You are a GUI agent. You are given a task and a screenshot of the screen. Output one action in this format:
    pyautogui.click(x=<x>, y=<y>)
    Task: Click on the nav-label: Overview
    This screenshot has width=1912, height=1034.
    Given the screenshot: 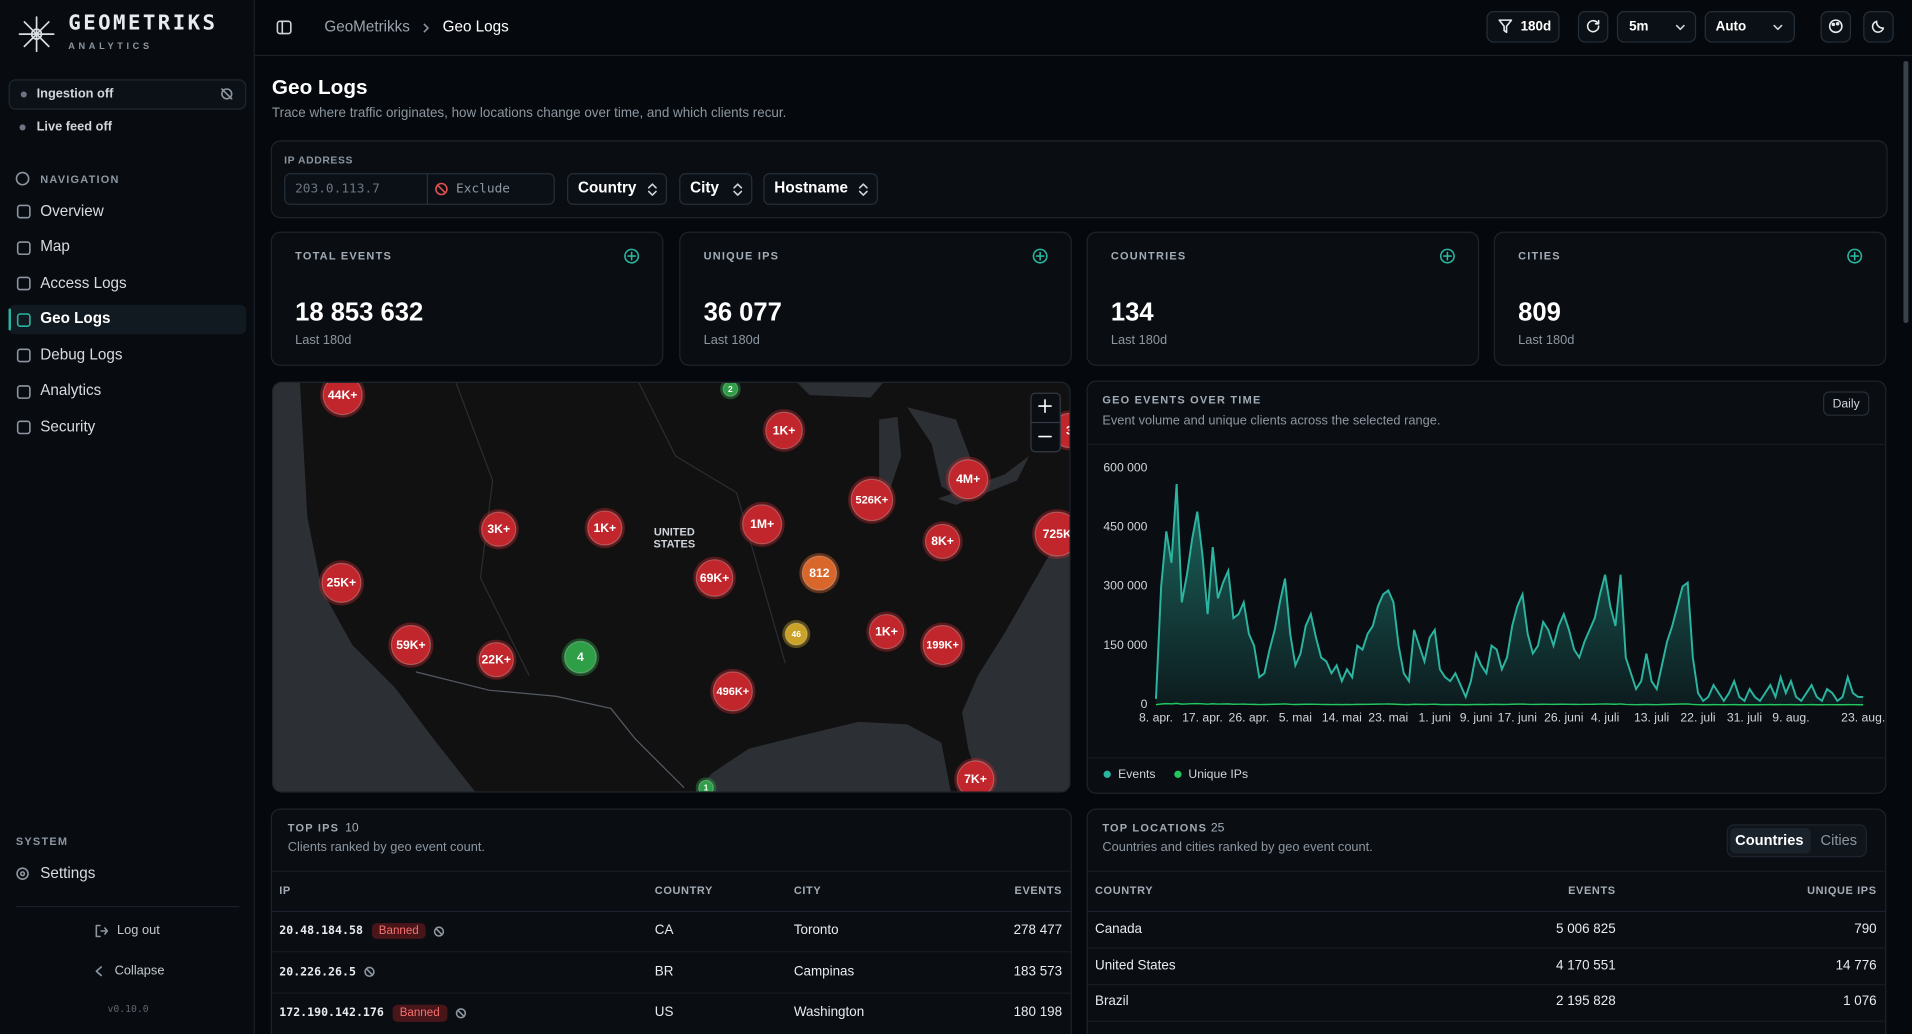 What is the action you would take?
    pyautogui.click(x=72, y=211)
    